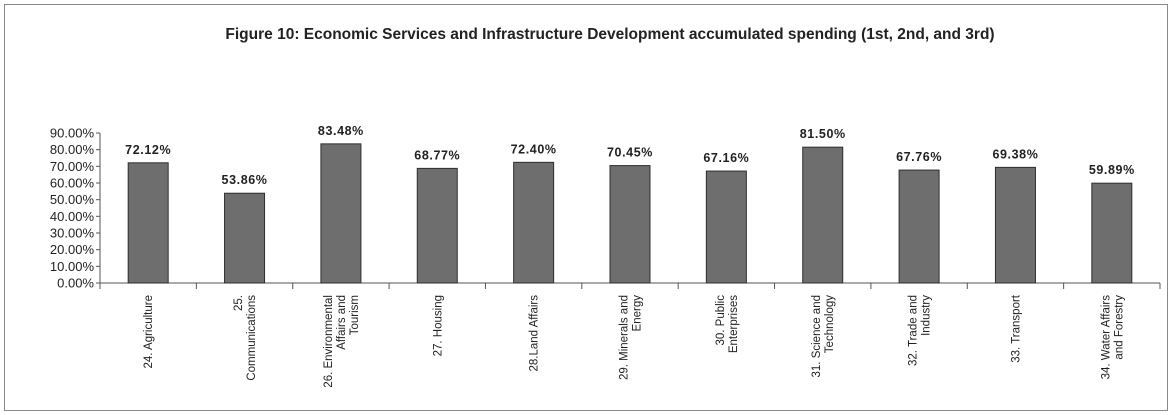  Describe the element at coordinates (631, 337) in the screenshot. I see `x-category-label: 29. Minerals andEnergy` at that location.